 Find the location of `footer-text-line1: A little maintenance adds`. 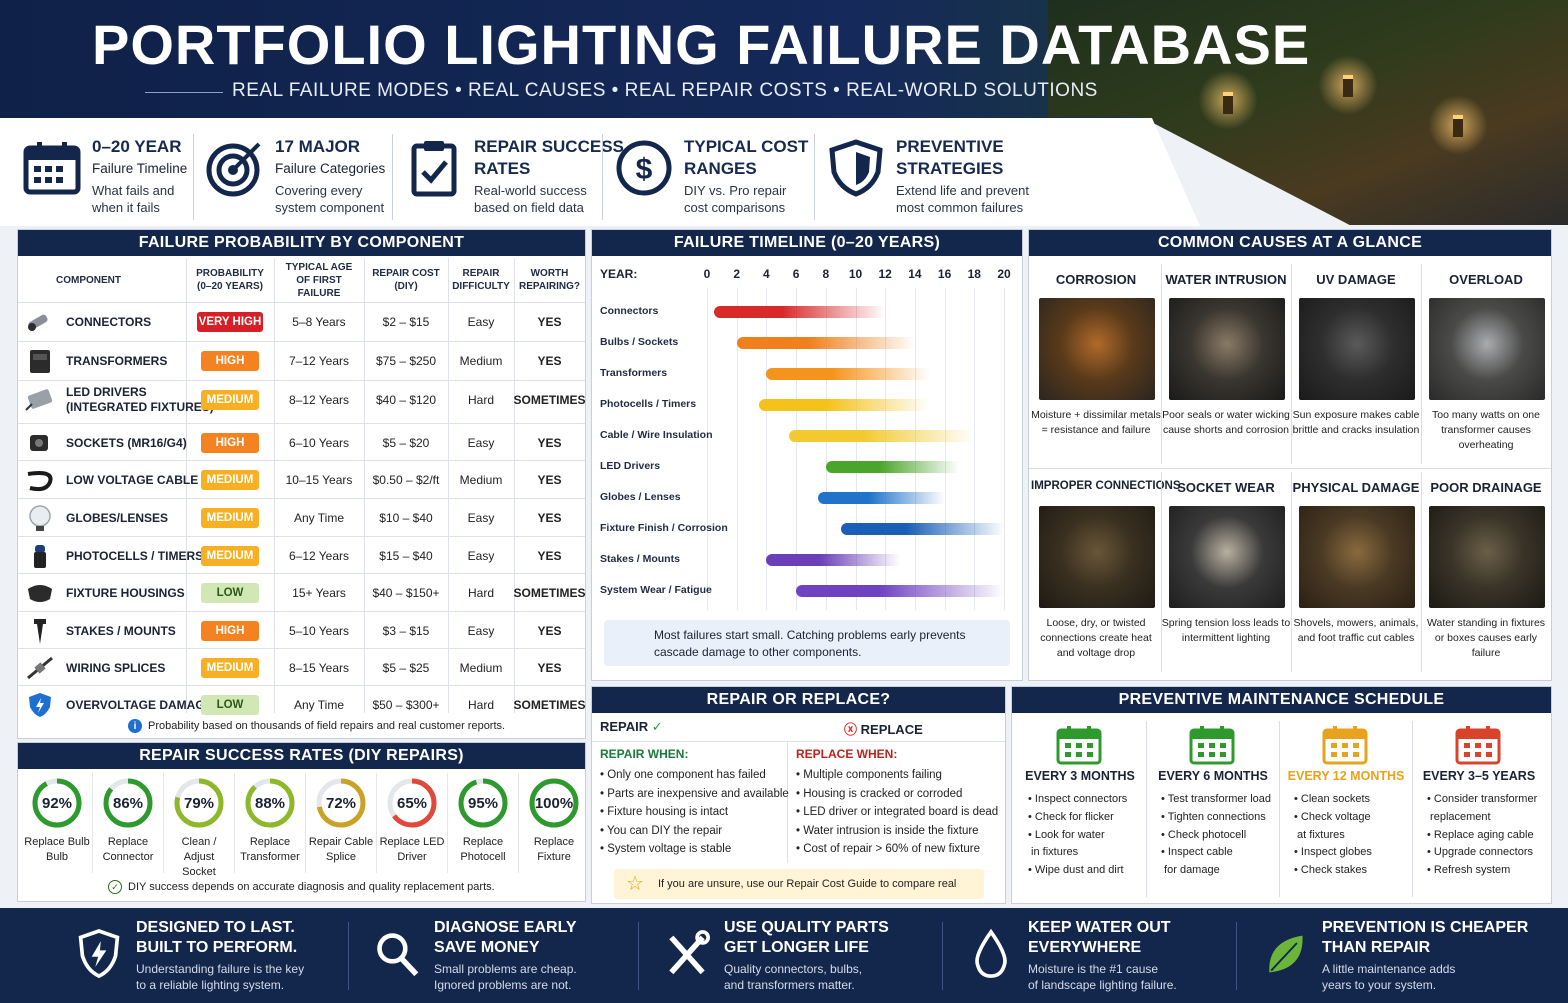

footer-text-line1: A little maintenance adds is located at coordinates (1389, 969).